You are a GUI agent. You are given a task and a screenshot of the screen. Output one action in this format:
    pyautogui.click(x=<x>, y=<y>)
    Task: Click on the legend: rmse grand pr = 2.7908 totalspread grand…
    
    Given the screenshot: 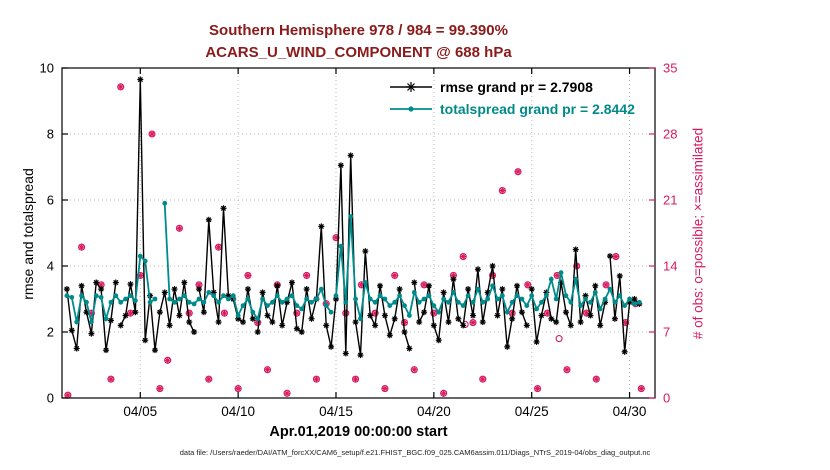 What is the action you would take?
    pyautogui.click(x=511, y=98)
    